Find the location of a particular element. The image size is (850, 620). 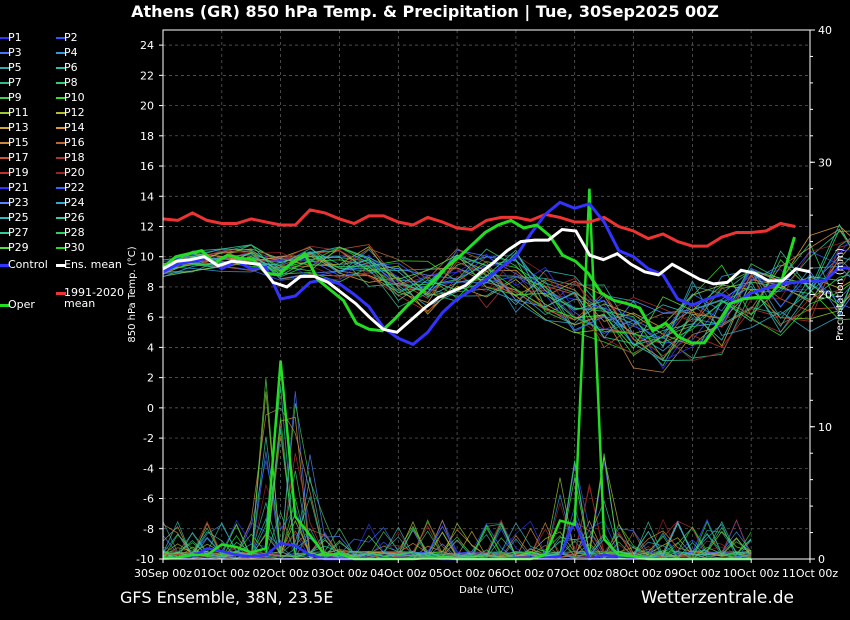

member-line-p26 is located at coordinates (506, 297).